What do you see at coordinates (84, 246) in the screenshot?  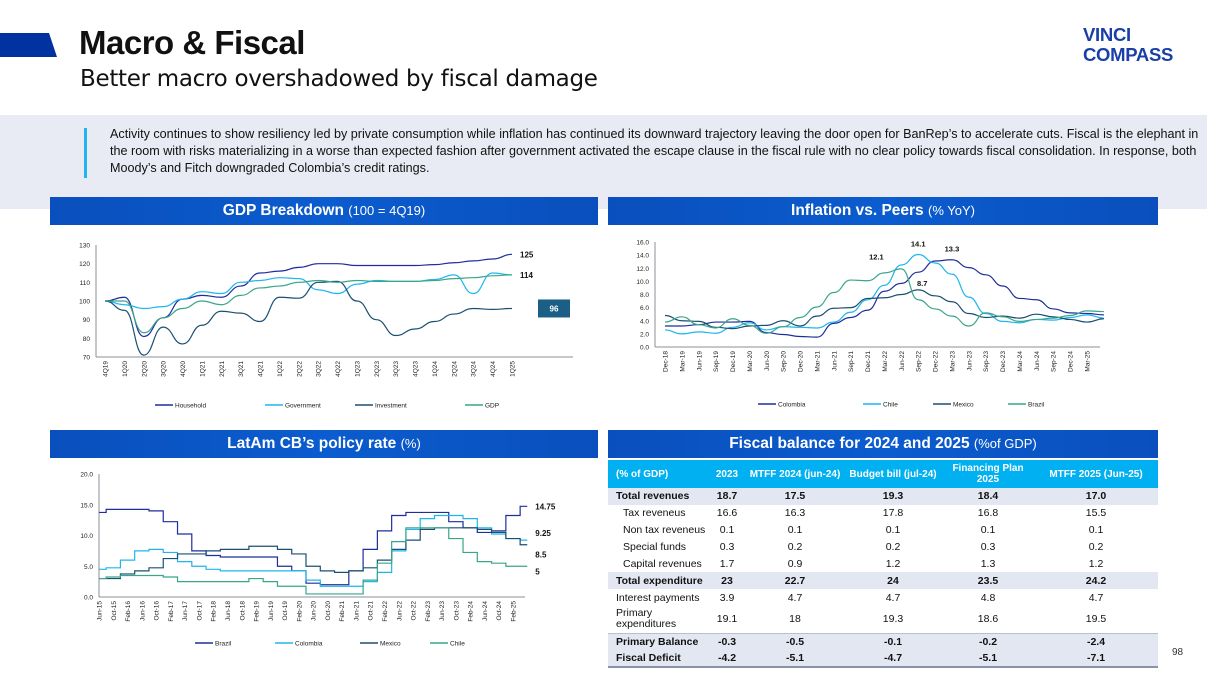 I see `y-tick-label: 130` at bounding box center [84, 246].